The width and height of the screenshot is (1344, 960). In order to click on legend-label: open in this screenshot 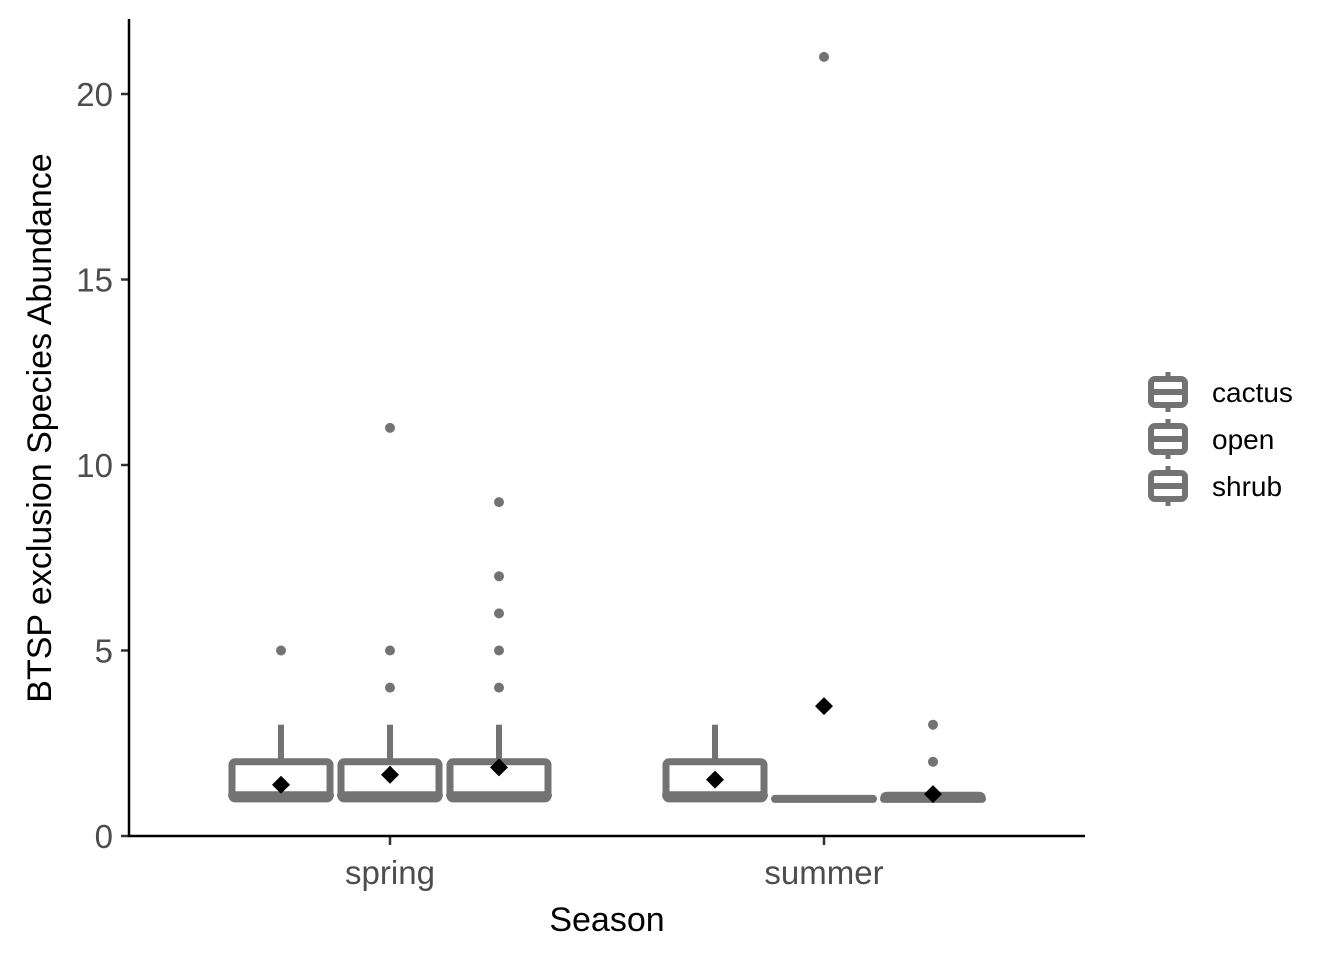, I will do `click(1243, 439)`.